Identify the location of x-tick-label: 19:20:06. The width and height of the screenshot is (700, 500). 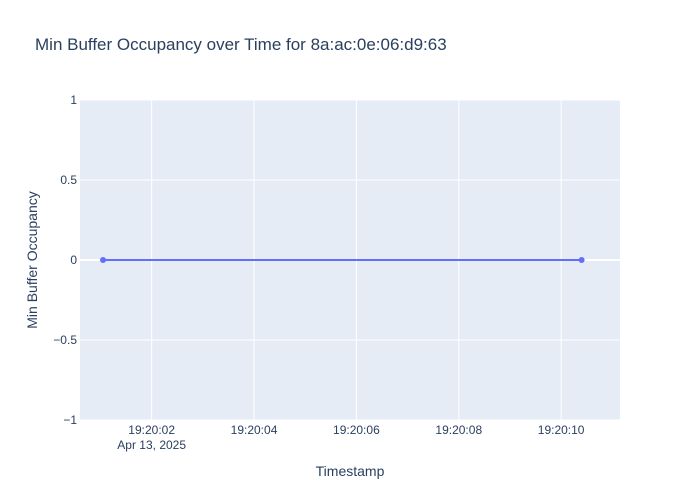
(356, 430).